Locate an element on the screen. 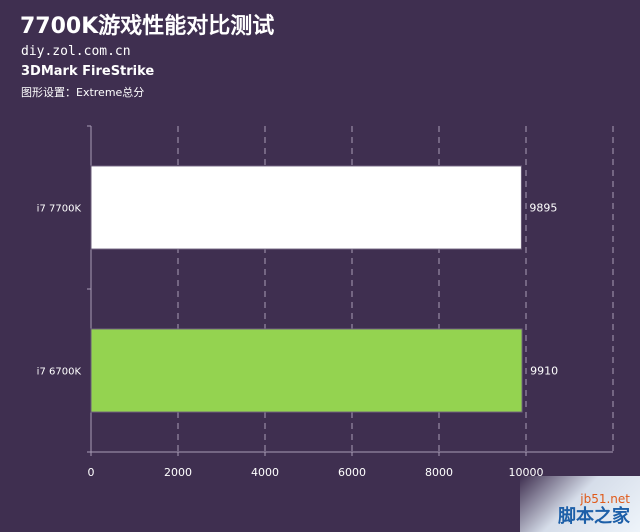  bar-i7-6700k is located at coordinates (306, 370).